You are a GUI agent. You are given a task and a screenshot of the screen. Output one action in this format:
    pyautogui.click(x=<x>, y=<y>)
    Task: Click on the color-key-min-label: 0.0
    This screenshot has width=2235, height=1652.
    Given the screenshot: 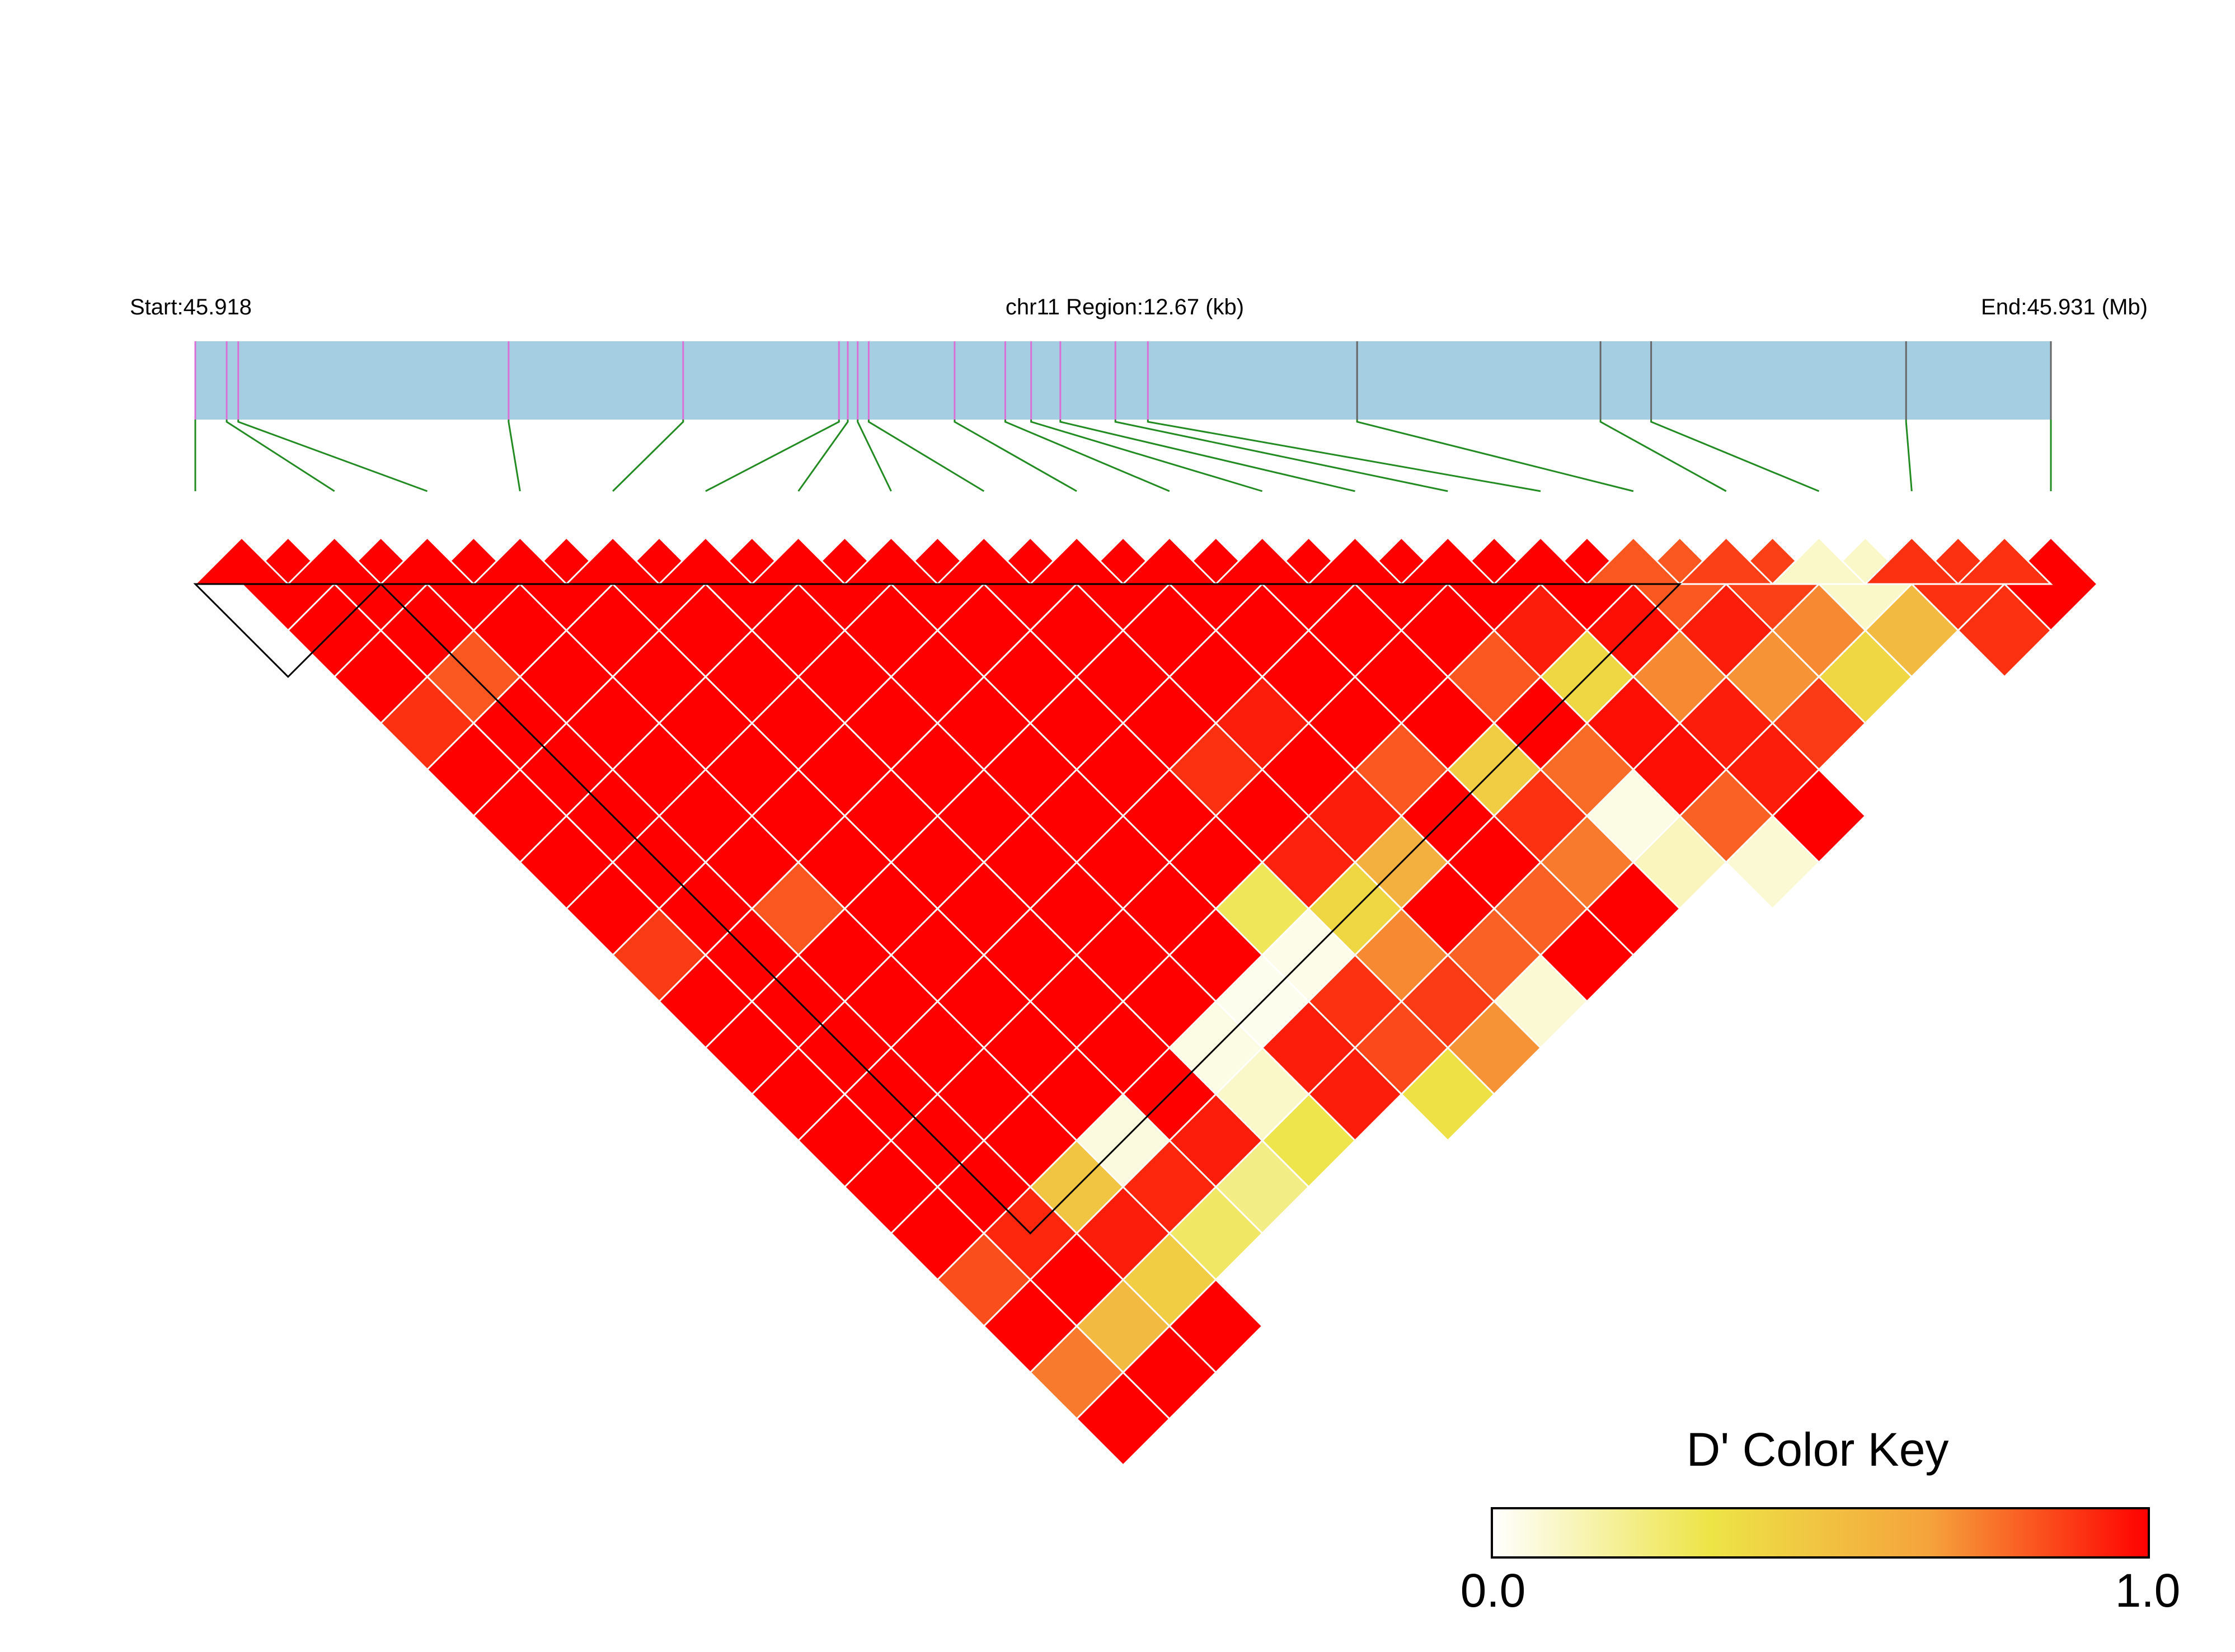 What is the action you would take?
    pyautogui.click(x=1493, y=1591)
    